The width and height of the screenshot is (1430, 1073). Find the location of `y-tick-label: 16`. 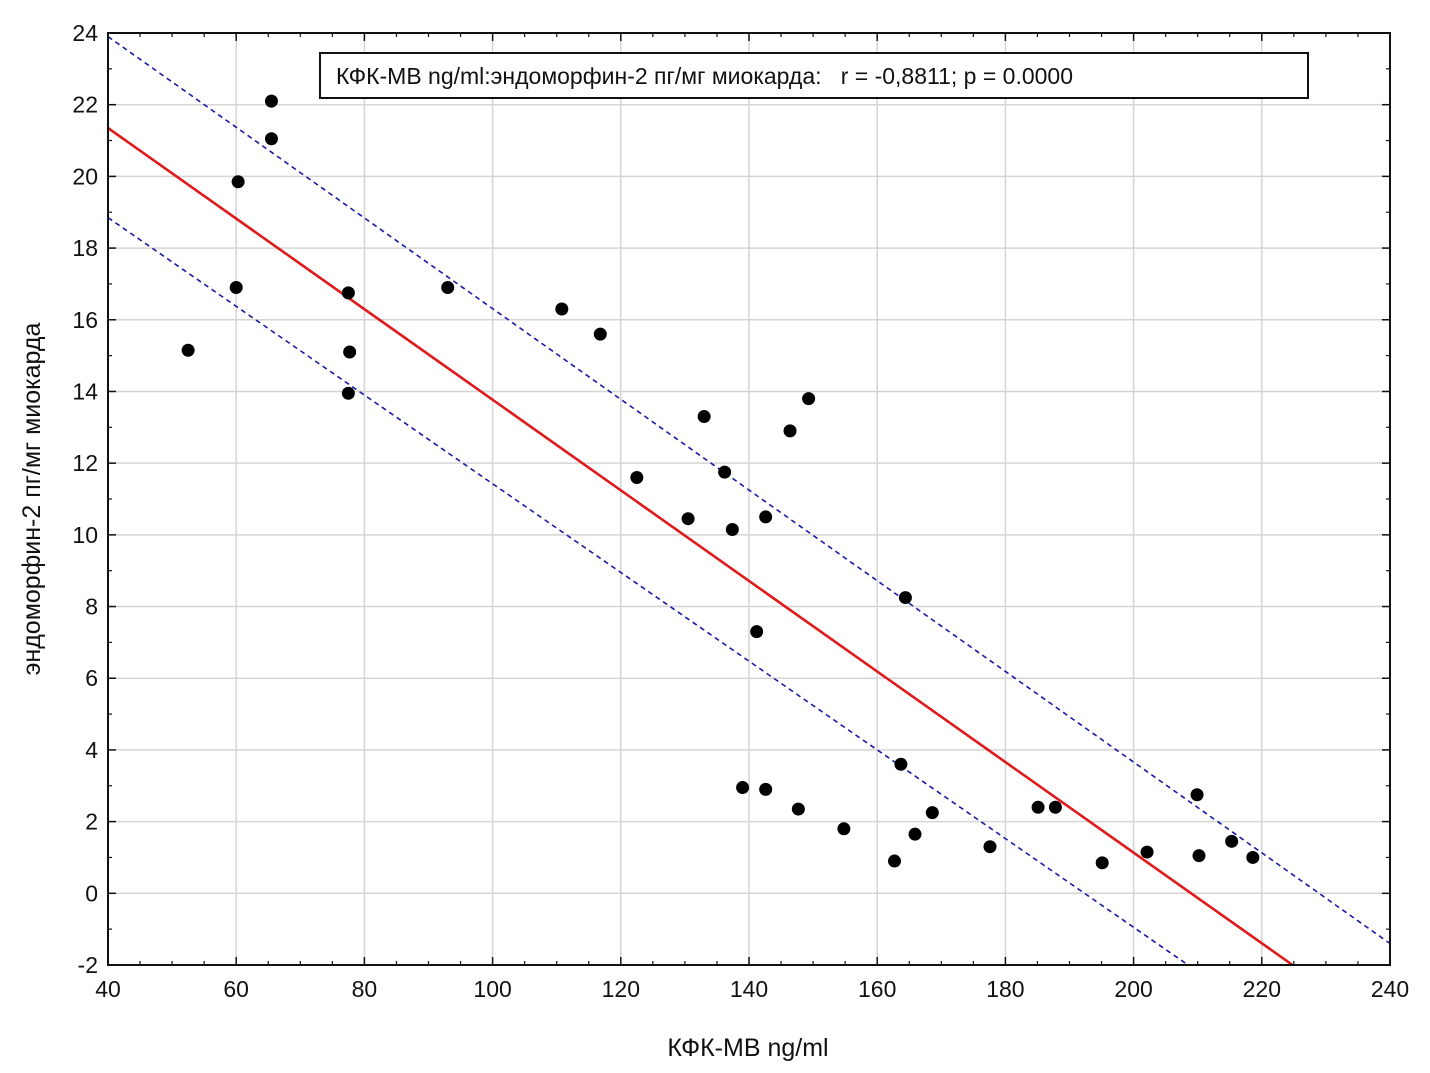

y-tick-label: 16 is located at coordinates (85, 320).